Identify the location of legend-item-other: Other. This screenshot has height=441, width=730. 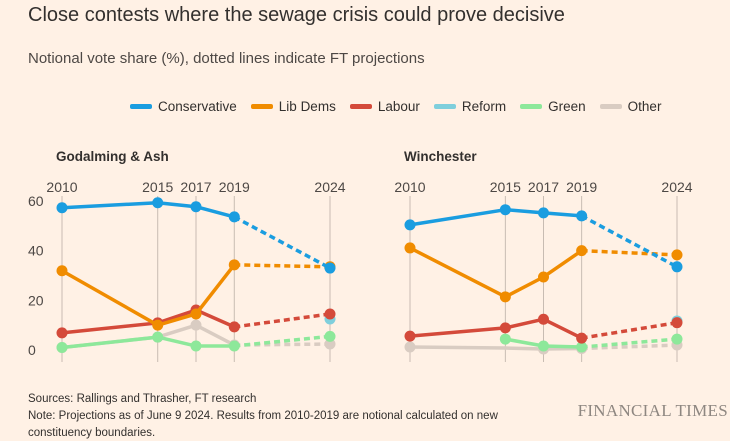
(630, 106).